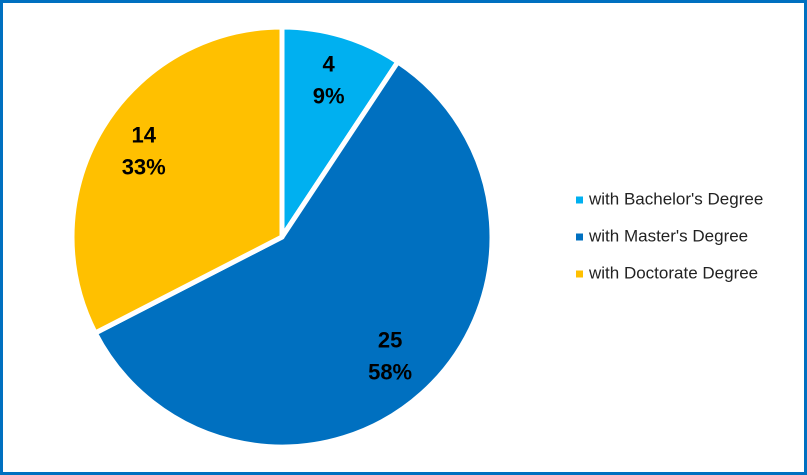 The image size is (807, 475). I want to click on value-label: 25, so click(390, 339).